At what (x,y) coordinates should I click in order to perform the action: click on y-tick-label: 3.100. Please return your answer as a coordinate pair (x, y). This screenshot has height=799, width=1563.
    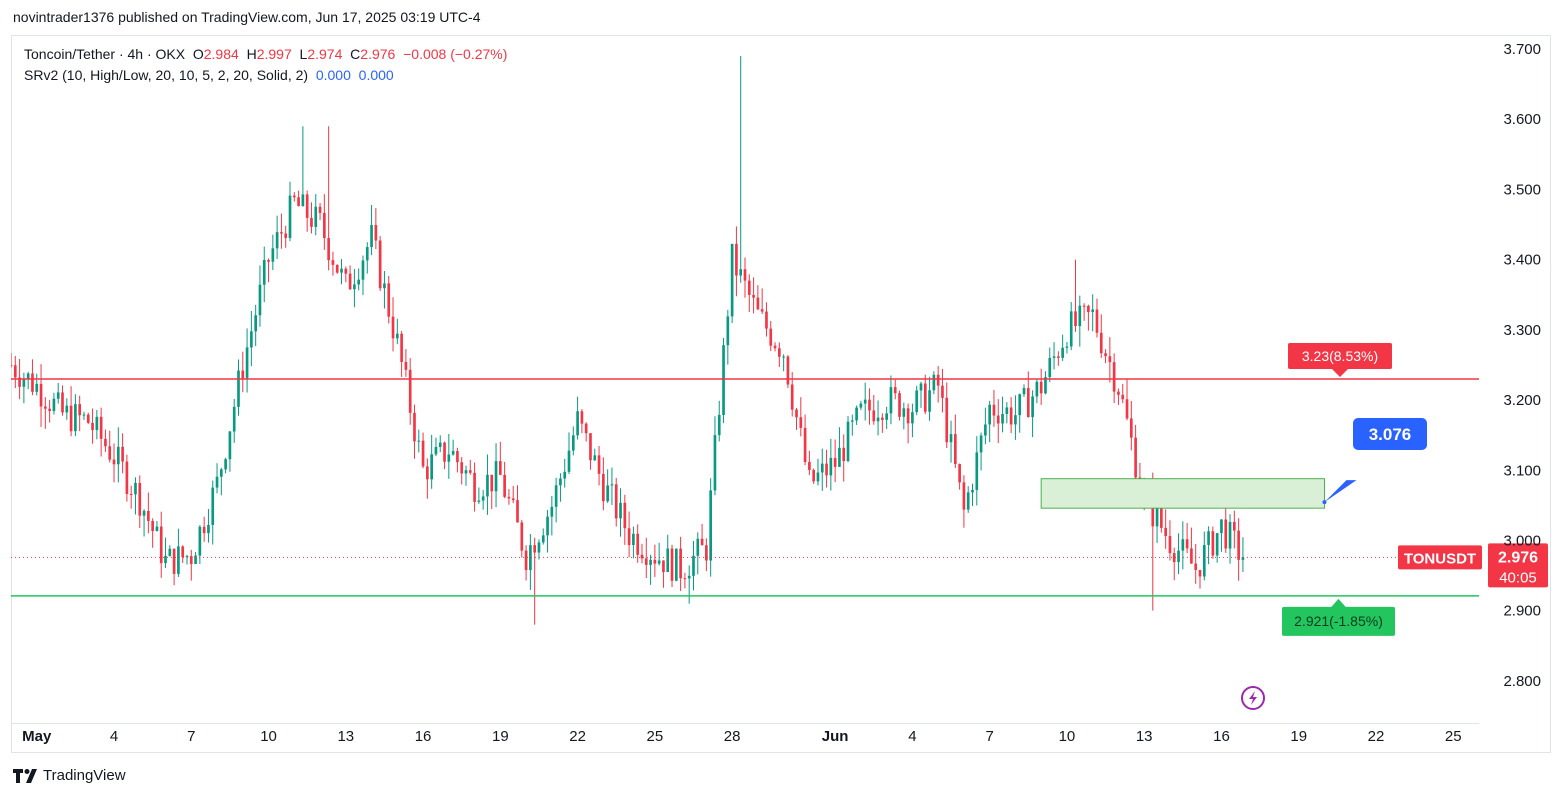
    Looking at the image, I should click on (1522, 470).